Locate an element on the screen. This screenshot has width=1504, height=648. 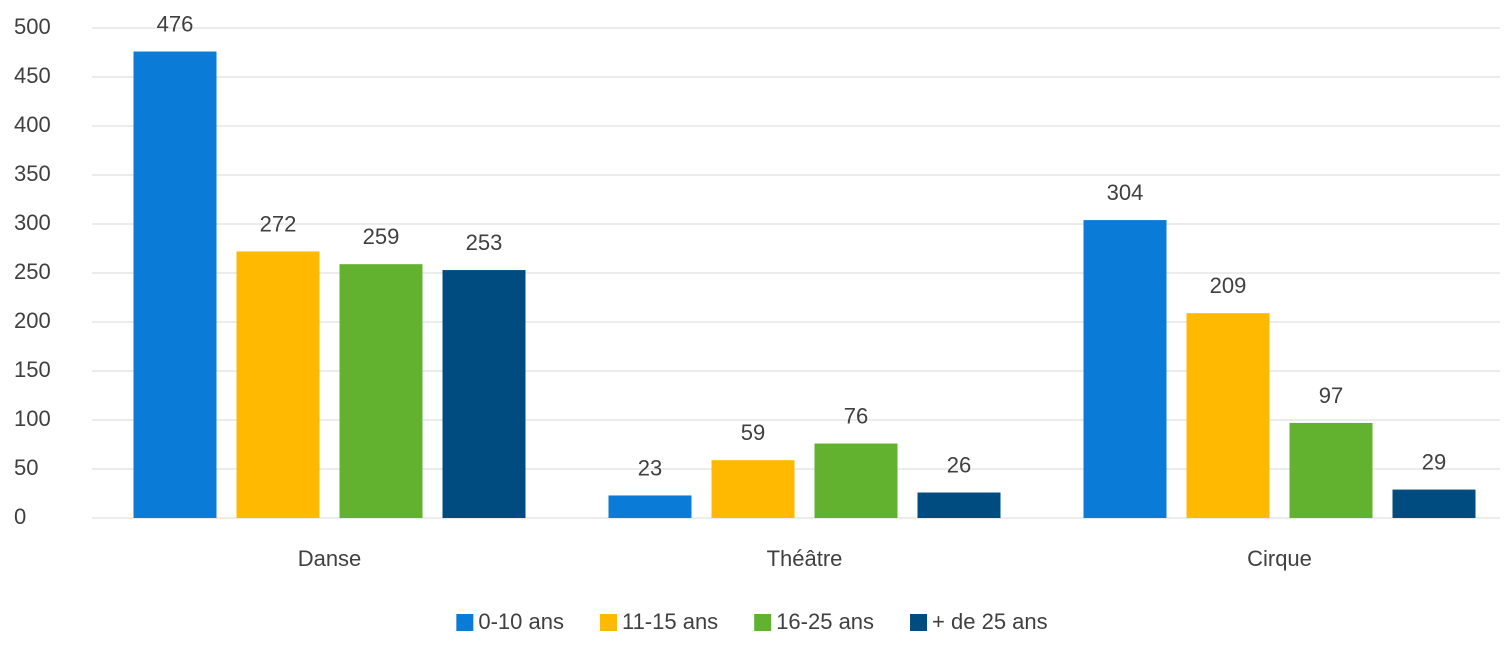
value-label: 59 is located at coordinates (753, 432).